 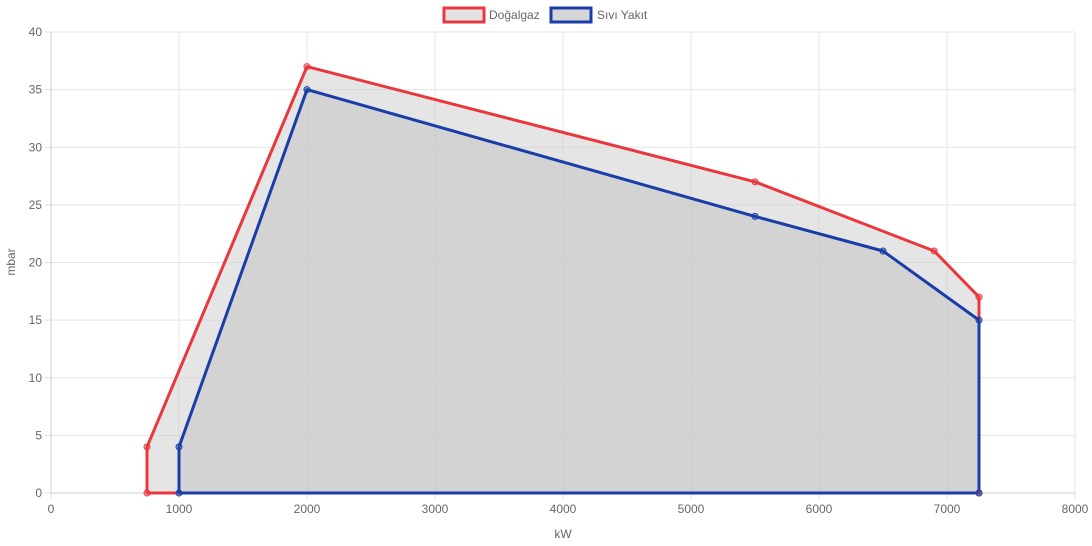 What do you see at coordinates (571, 15) in the screenshot?
I see `legend-swatch-sivi-yakit` at bounding box center [571, 15].